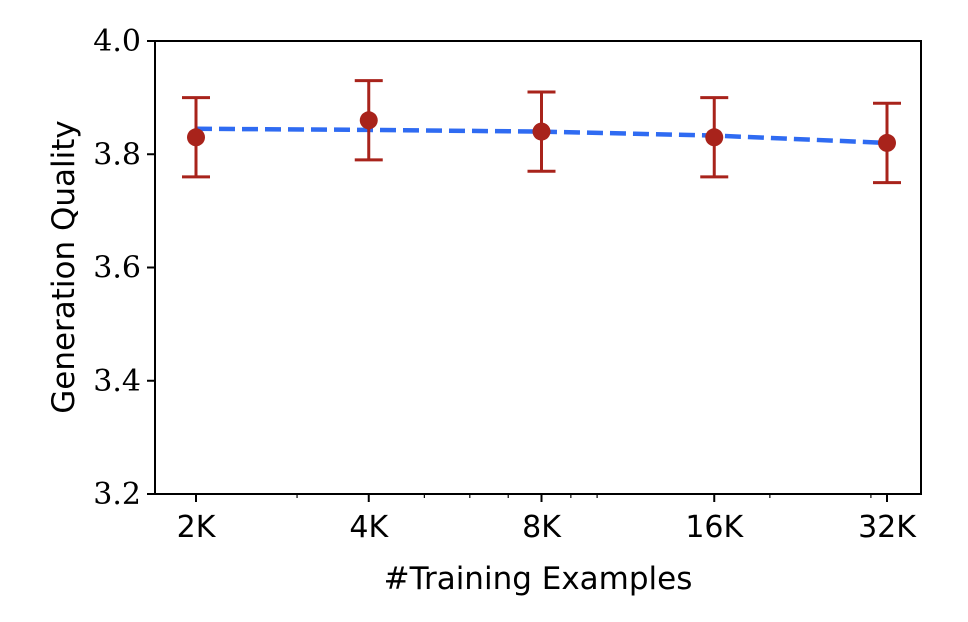 The image size is (968, 622). I want to click on y-tick-label-4: 4.0, so click(117, 41).